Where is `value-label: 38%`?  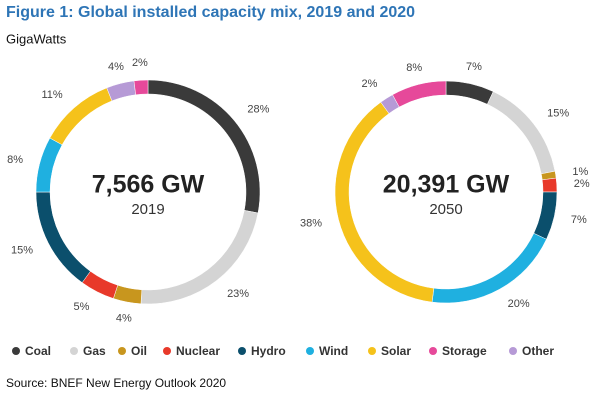 value-label: 38% is located at coordinates (311, 224).